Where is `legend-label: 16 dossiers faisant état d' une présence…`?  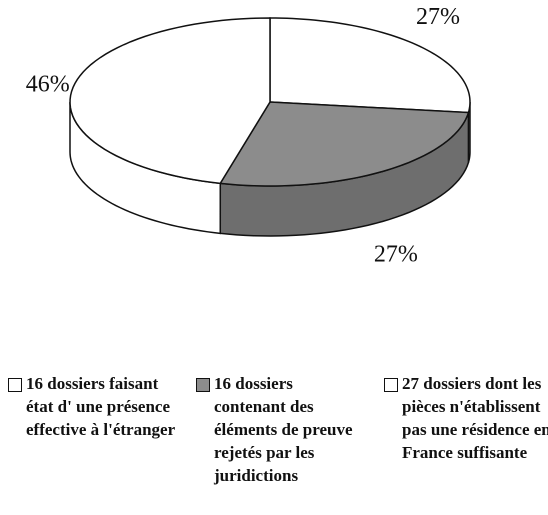
legend-label: 16 dossiers faisant état d' une présence… is located at coordinates (101, 406).